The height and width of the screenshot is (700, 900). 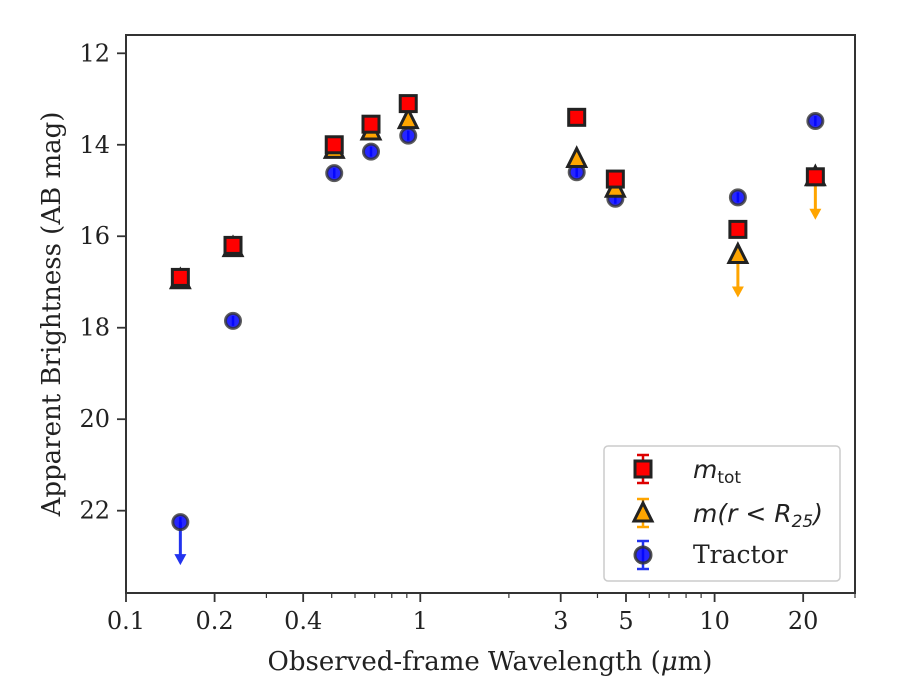 What do you see at coordinates (560, 621) in the screenshot?
I see `x-tick-label: 3` at bounding box center [560, 621].